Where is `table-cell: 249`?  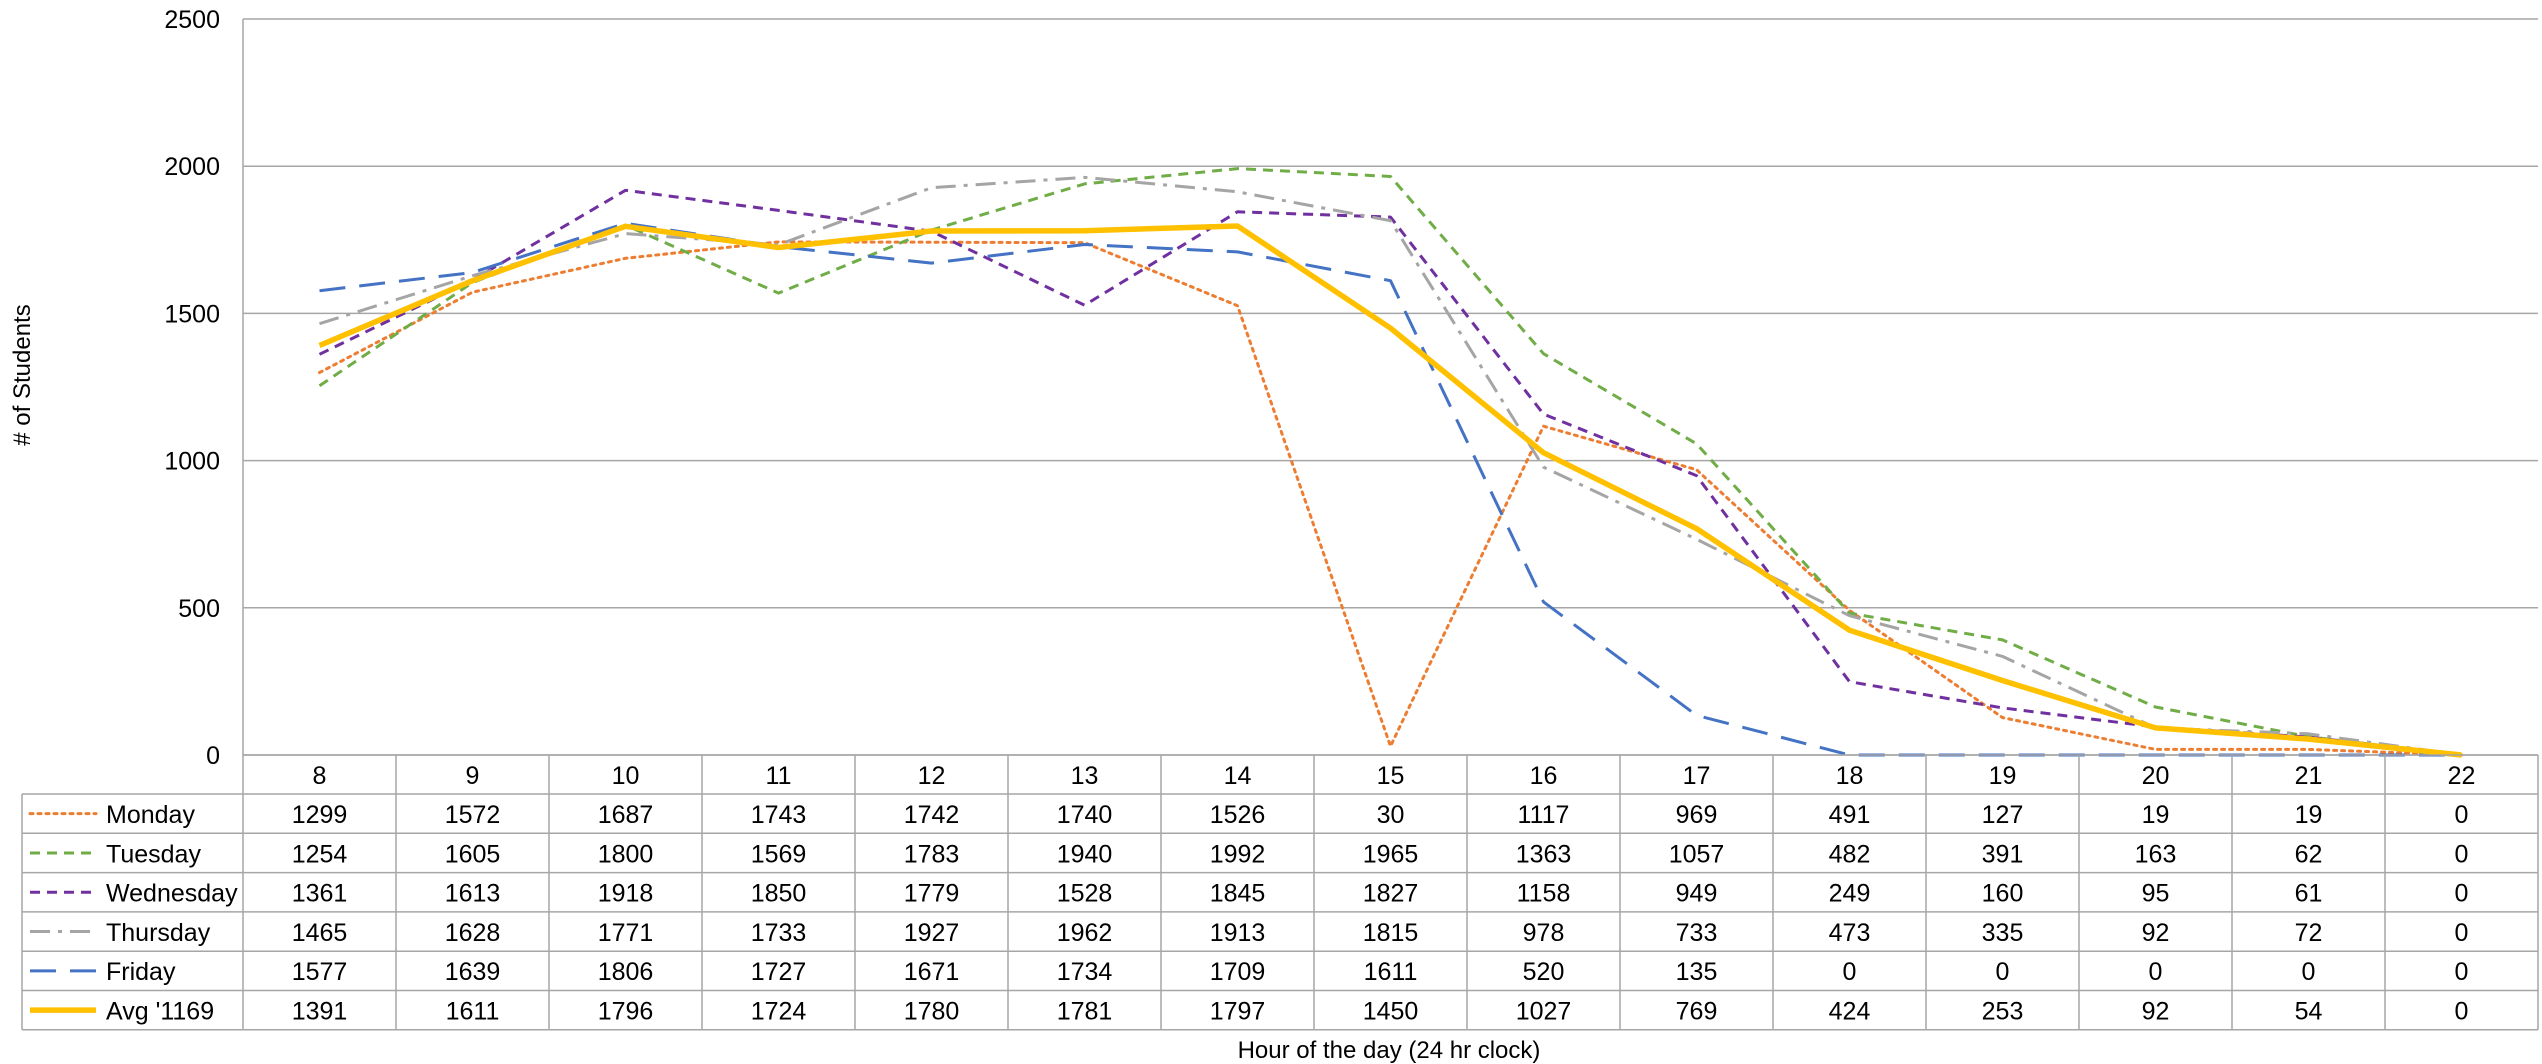
table-cell: 249 is located at coordinates (1850, 894).